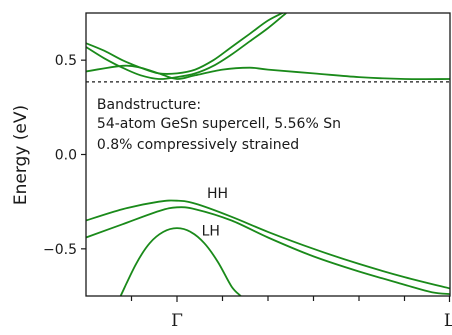 Image resolution: width=452 pixels, height=335 pixels. Describe the element at coordinates (21, 155) in the screenshot. I see `y-axis-label: Energy (eV)` at that location.